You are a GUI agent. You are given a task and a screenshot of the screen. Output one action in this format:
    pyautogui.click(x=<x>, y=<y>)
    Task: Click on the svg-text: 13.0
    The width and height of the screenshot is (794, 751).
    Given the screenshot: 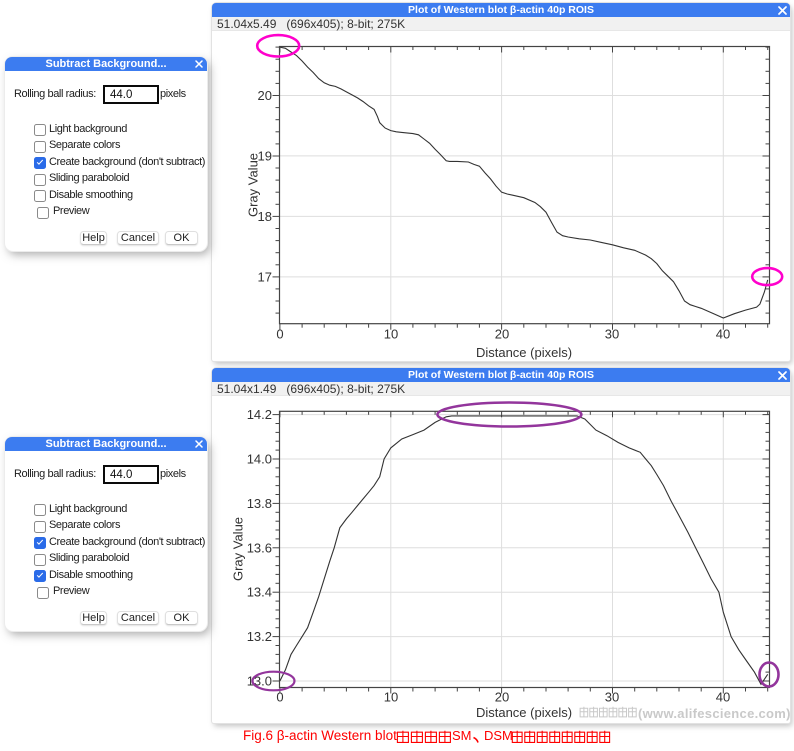 What is the action you would take?
    pyautogui.click(x=259, y=681)
    